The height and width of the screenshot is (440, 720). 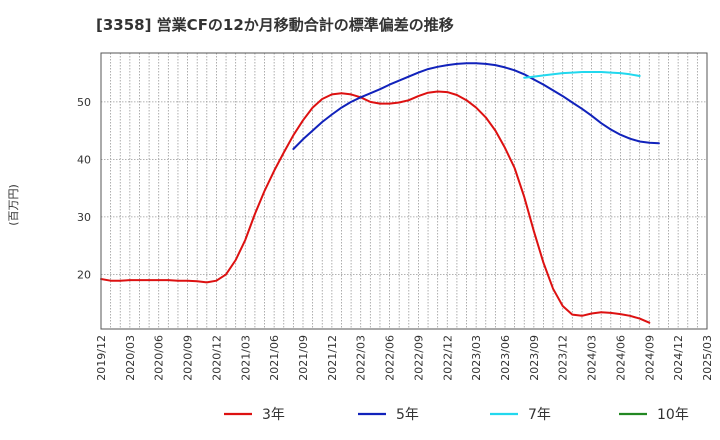 What do you see at coordinates (476, 106) in the screenshot?
I see `series-line-5年` at bounding box center [476, 106].